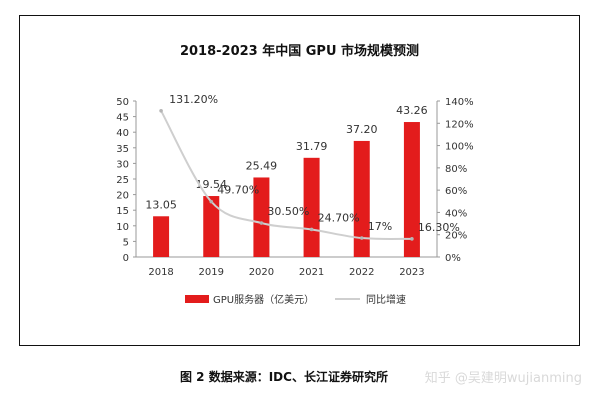 This screenshot has height=404, width=598. What do you see at coordinates (456, 169) in the screenshot?
I see `y-right-tick-label: 80%` at bounding box center [456, 169].